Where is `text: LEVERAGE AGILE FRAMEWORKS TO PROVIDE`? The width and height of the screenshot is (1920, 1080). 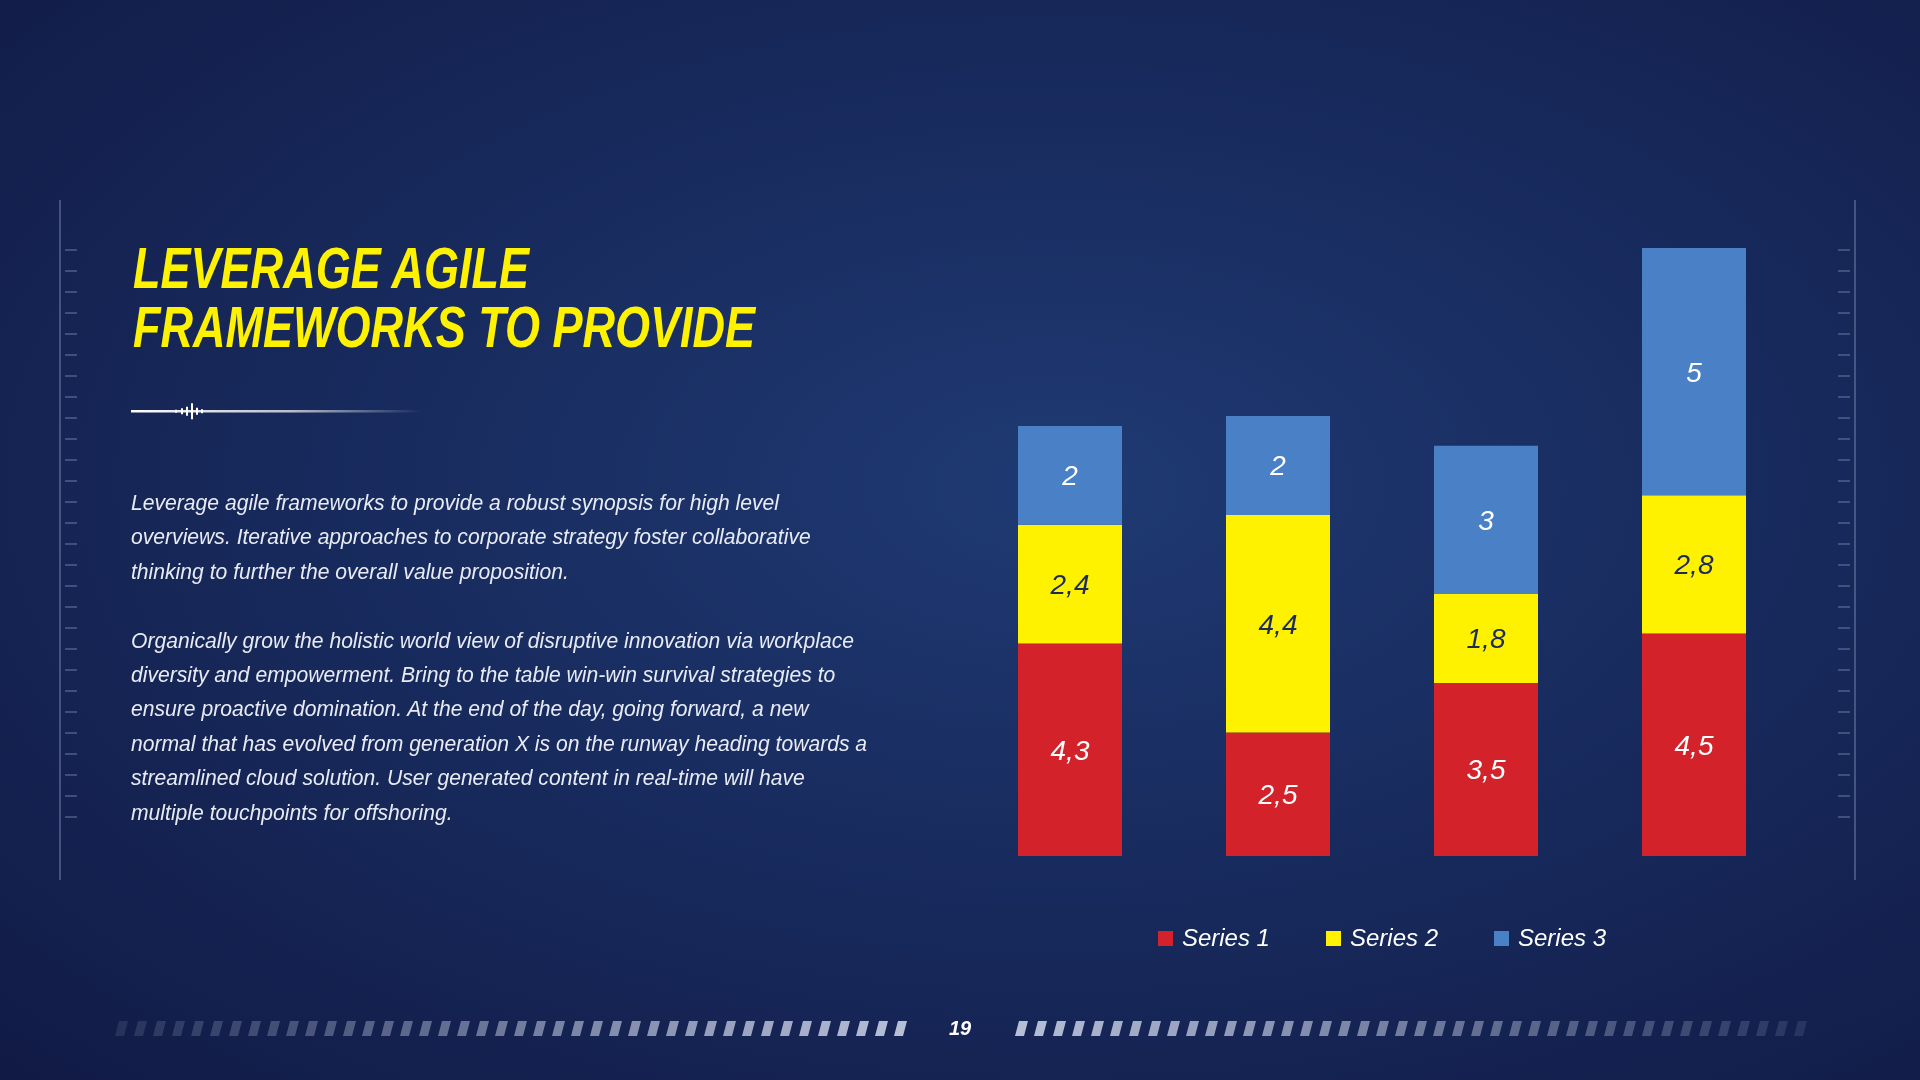 text: LEVERAGE AGILE FRAMEWORKS TO PROVIDE is located at coordinates (444, 297).